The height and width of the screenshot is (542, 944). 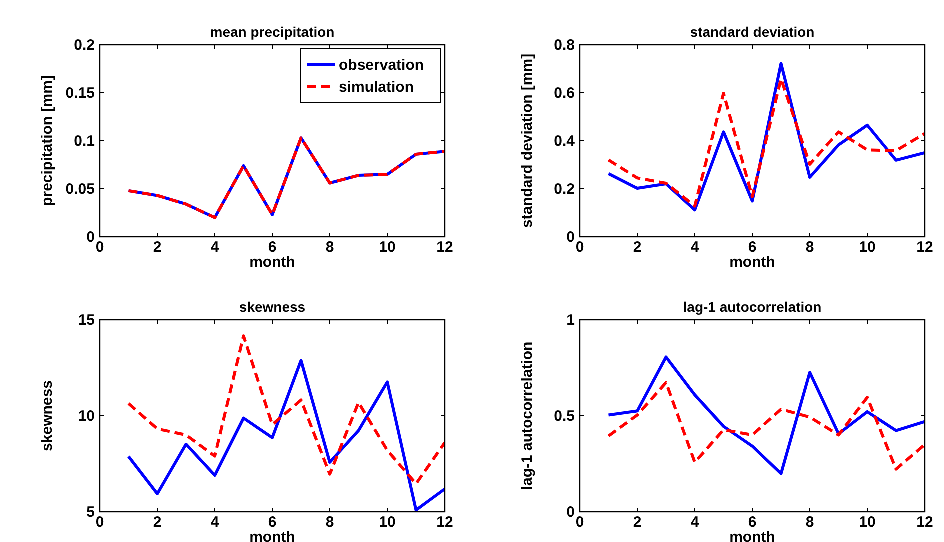 I want to click on chart-title: standard deviation, so click(x=752, y=32).